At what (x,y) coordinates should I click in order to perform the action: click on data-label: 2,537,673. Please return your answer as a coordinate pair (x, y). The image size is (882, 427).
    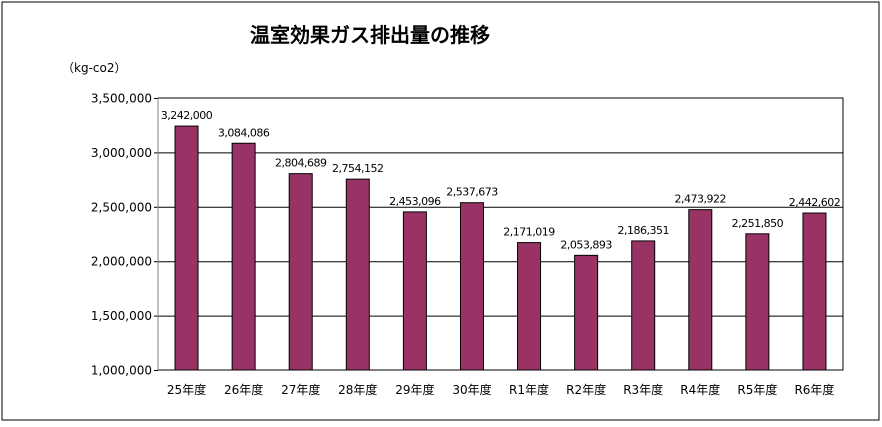
    Looking at the image, I should click on (472, 192).